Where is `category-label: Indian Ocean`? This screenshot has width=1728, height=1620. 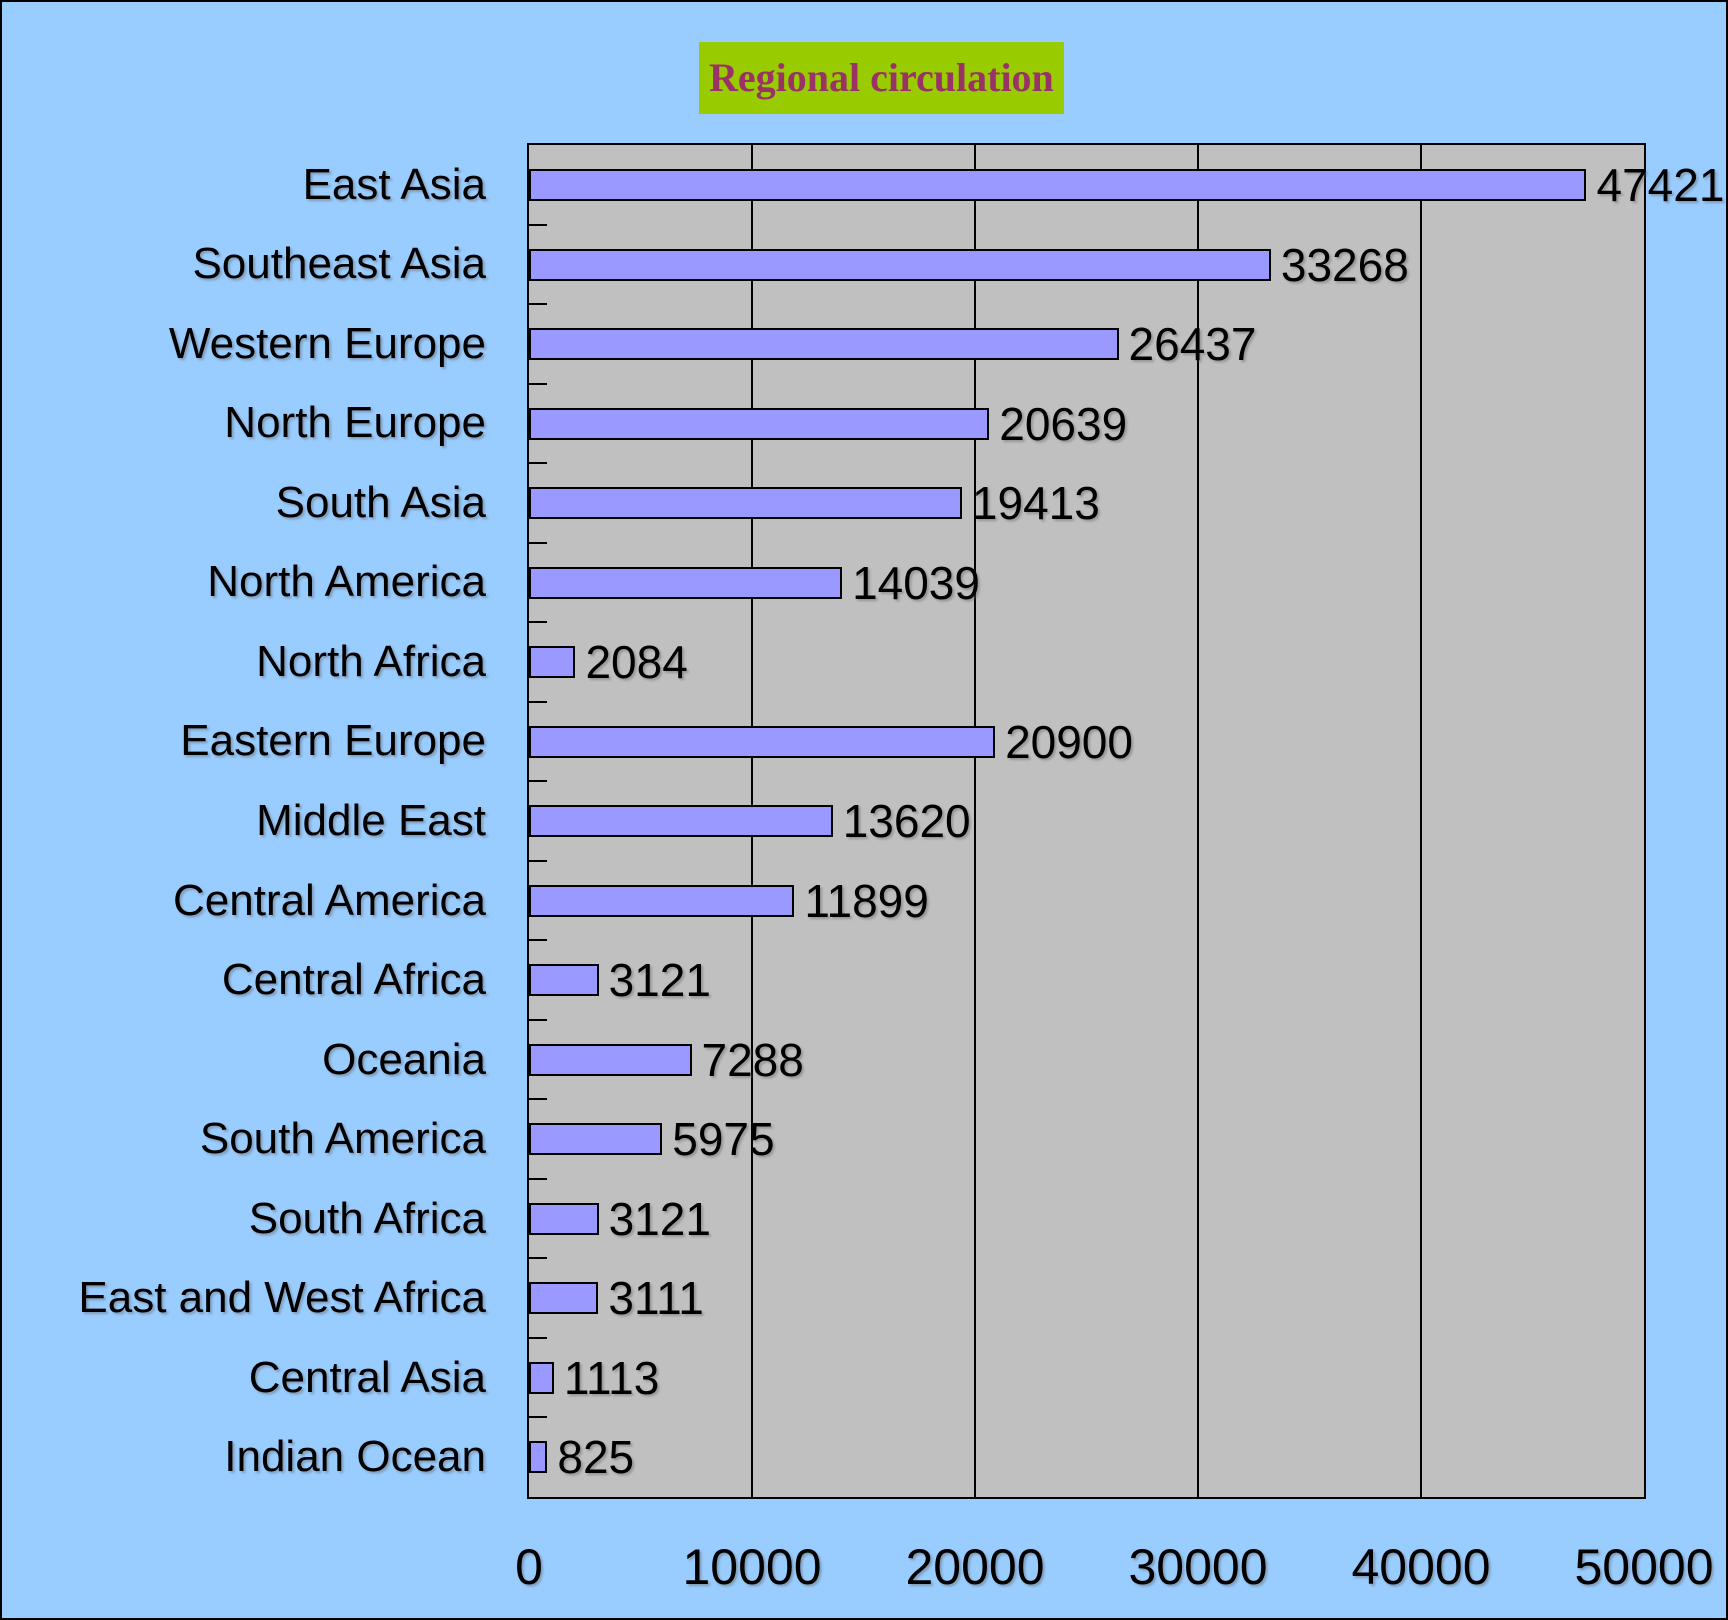
category-label: Indian Ocean is located at coordinates (355, 1457).